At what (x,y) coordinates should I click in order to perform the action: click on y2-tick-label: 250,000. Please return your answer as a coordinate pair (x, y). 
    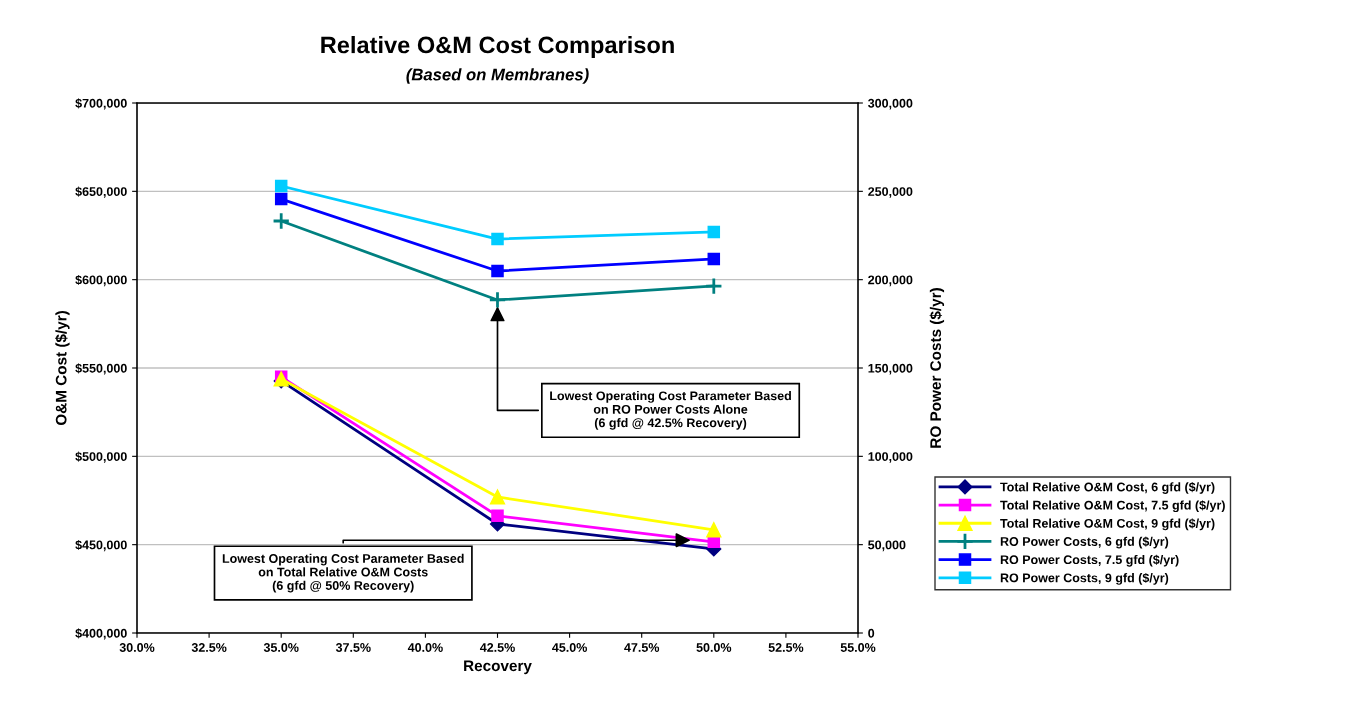
    Looking at the image, I should click on (890, 192).